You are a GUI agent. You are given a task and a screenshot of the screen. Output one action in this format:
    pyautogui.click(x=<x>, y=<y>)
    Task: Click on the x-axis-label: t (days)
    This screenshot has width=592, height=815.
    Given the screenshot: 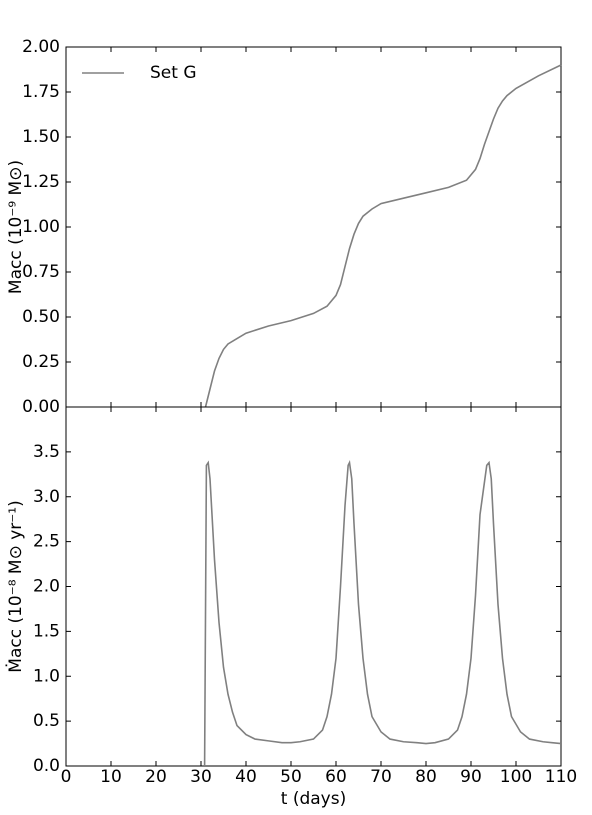 What is the action you would take?
    pyautogui.click(x=313, y=799)
    